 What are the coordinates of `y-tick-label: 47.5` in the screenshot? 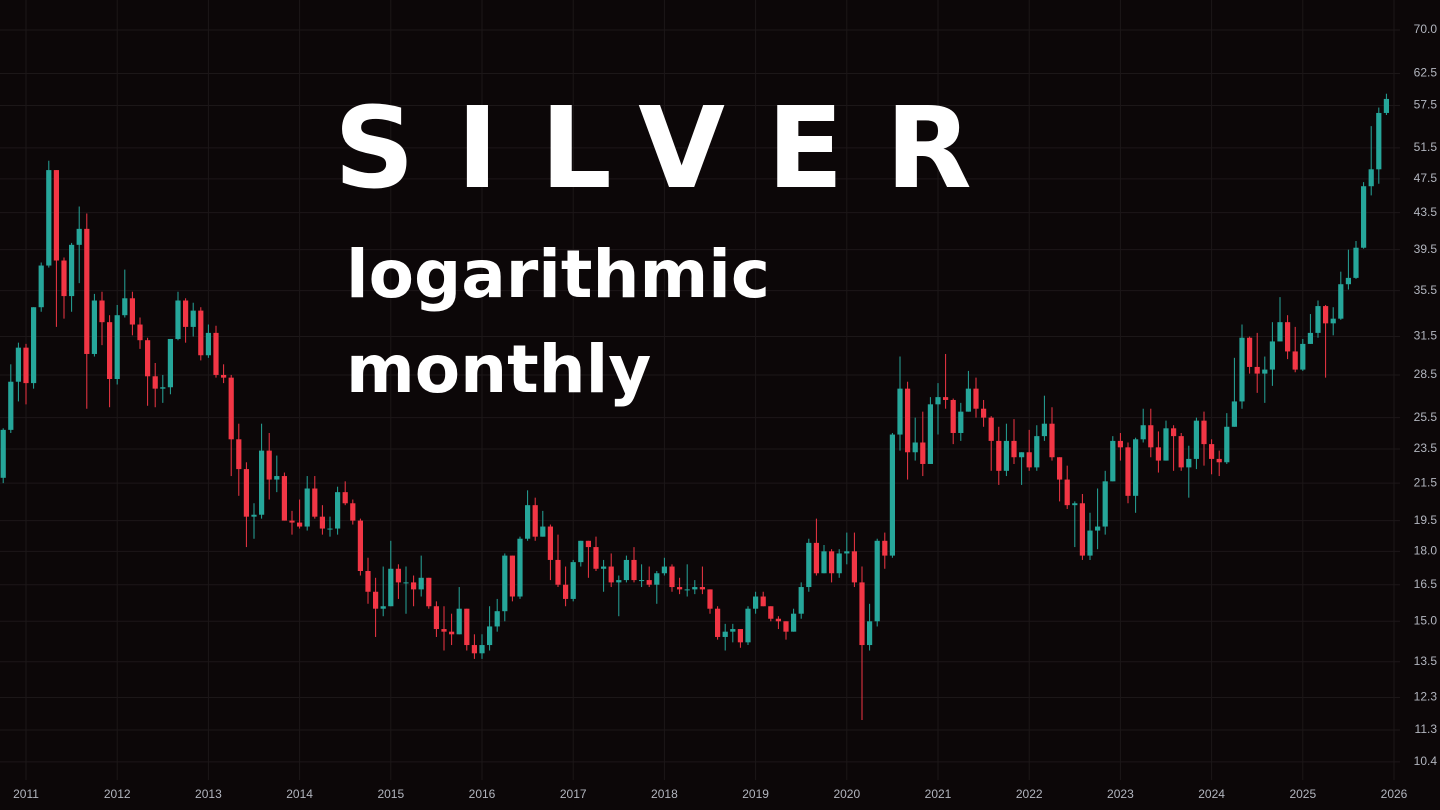 It's located at (1426, 178).